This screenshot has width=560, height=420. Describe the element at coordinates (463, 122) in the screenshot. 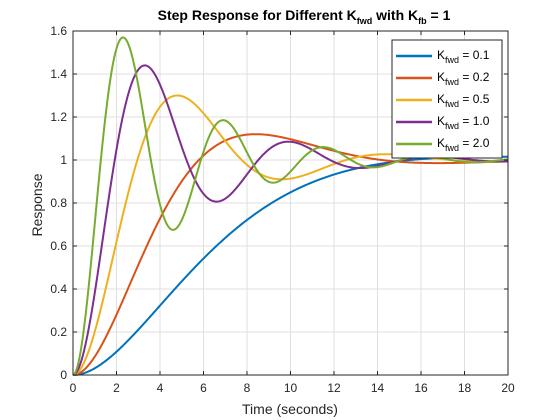

I see `legend-label: Kfwd = 1.0` at that location.